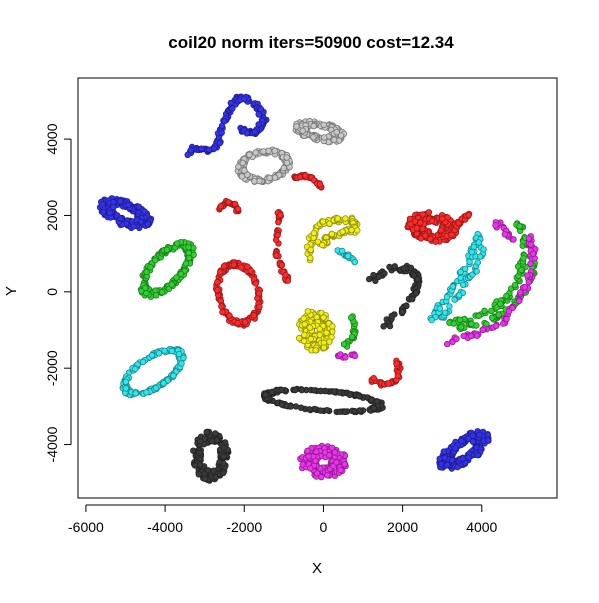 This screenshot has height=603, width=599. What do you see at coordinates (211, 456) in the screenshot?
I see `cluster-black` at bounding box center [211, 456].